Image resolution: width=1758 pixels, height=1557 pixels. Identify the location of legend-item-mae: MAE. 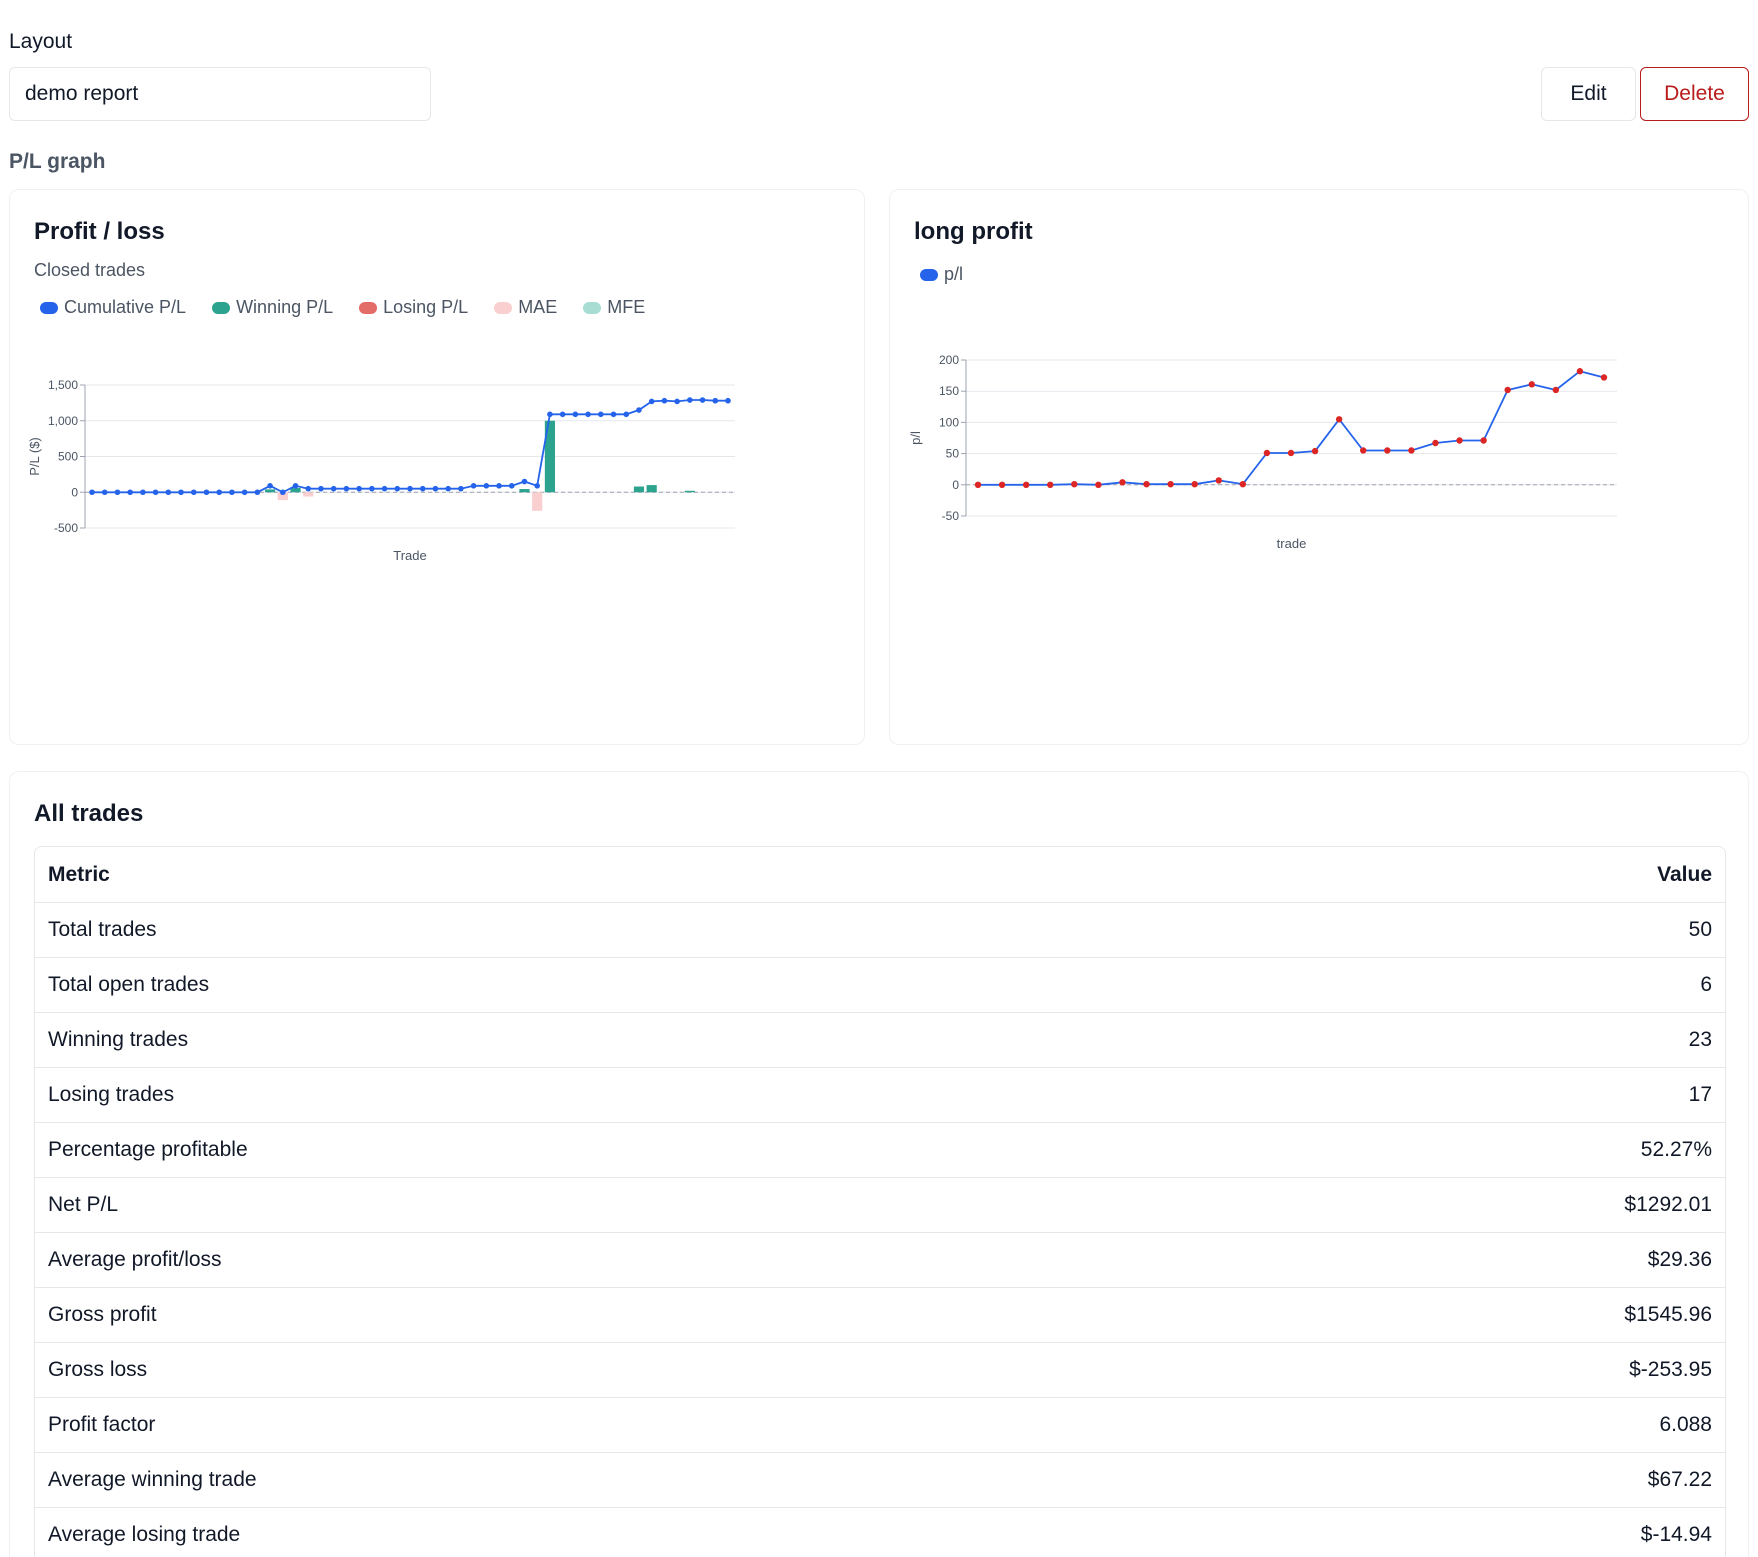
(525, 307).